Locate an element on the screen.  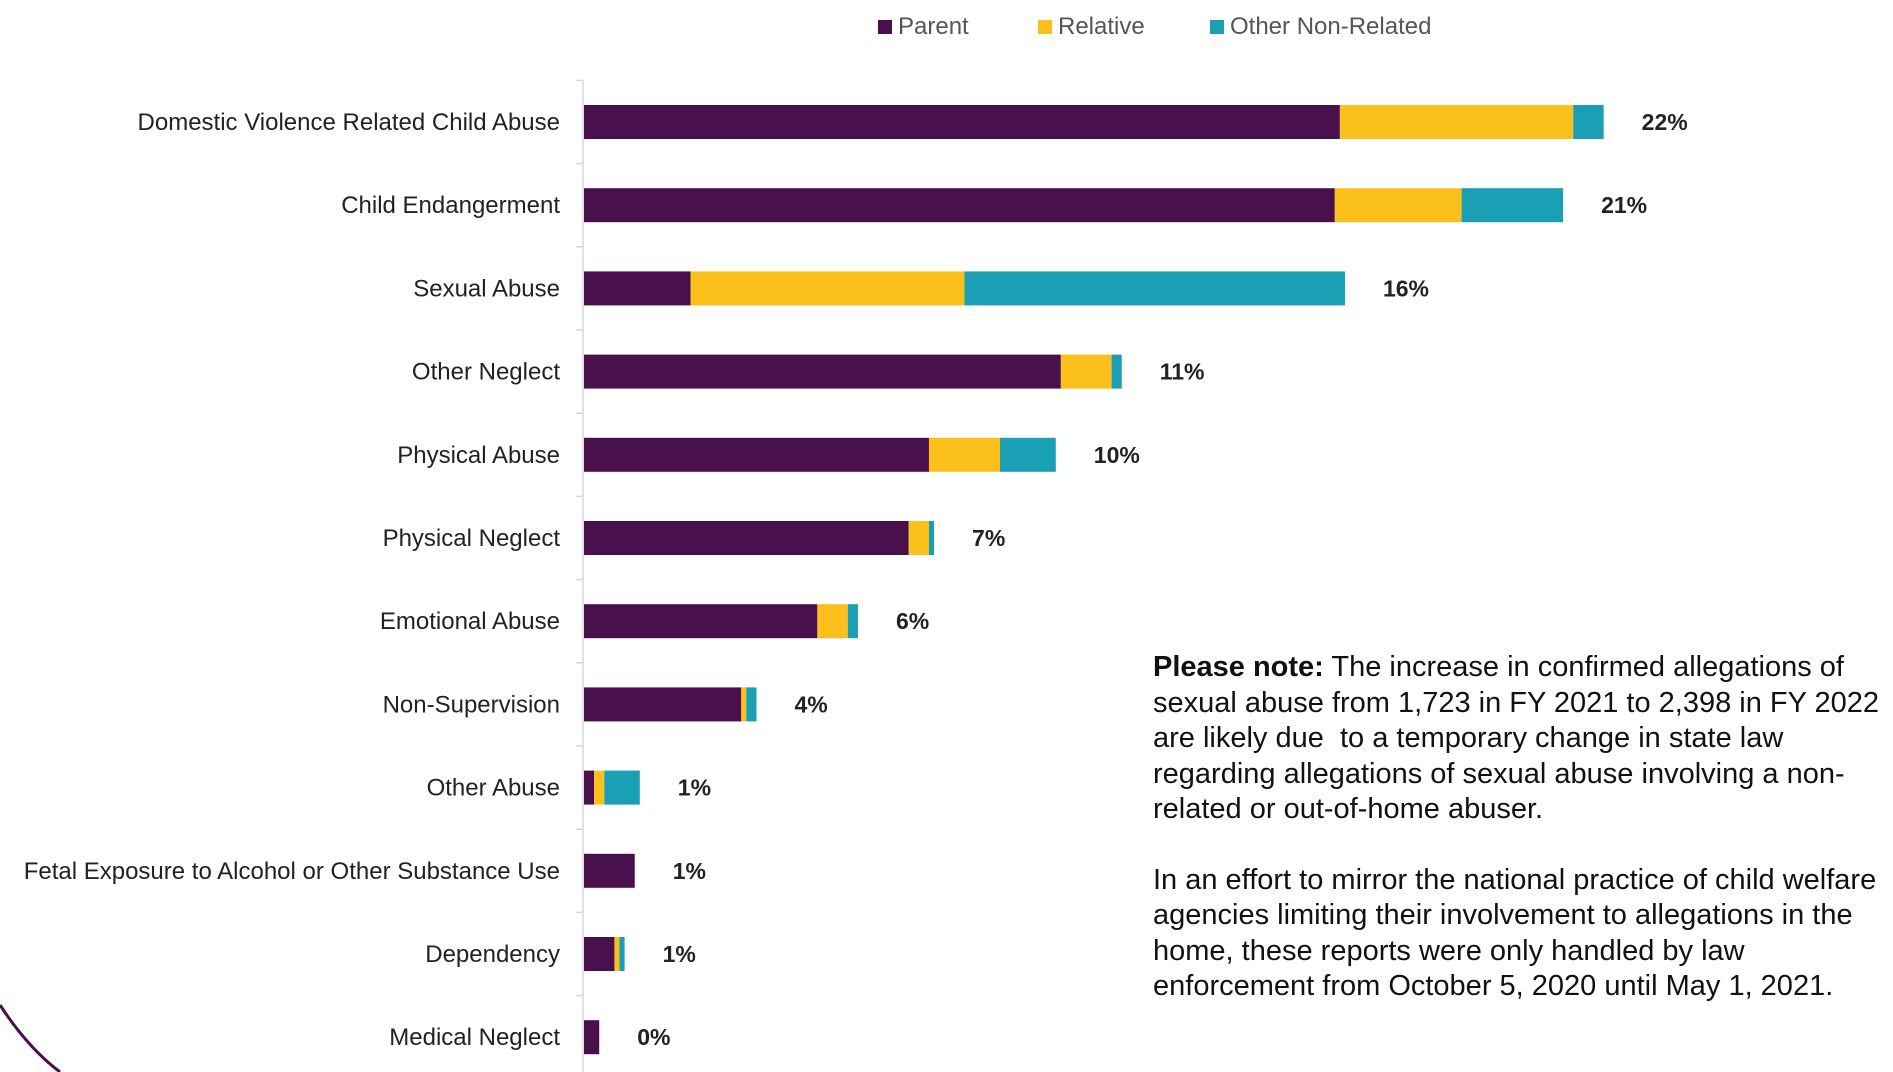
category-label: Sexual Abuse is located at coordinates (486, 288).